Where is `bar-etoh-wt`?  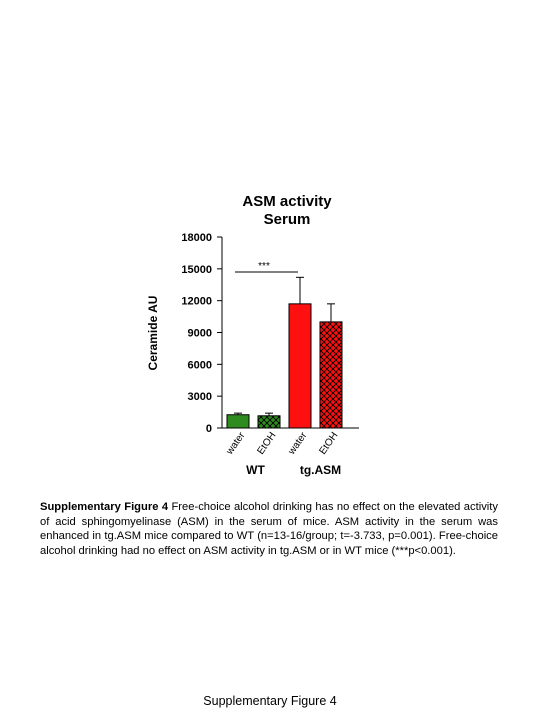
bar-etoh-wt is located at coordinates (269, 422).